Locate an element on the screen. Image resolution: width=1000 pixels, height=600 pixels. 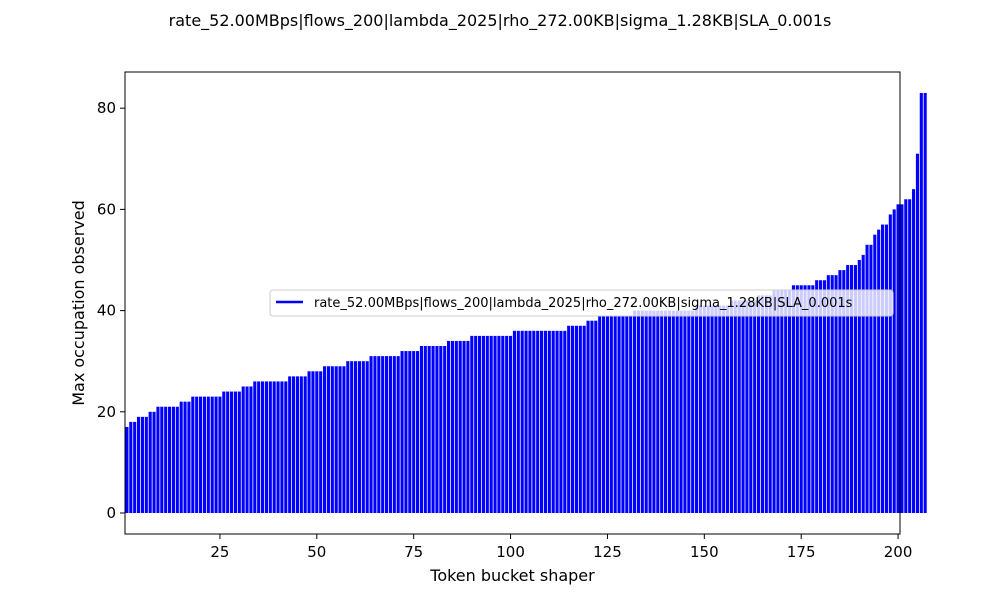
legend-box is located at coordinates (581, 303).